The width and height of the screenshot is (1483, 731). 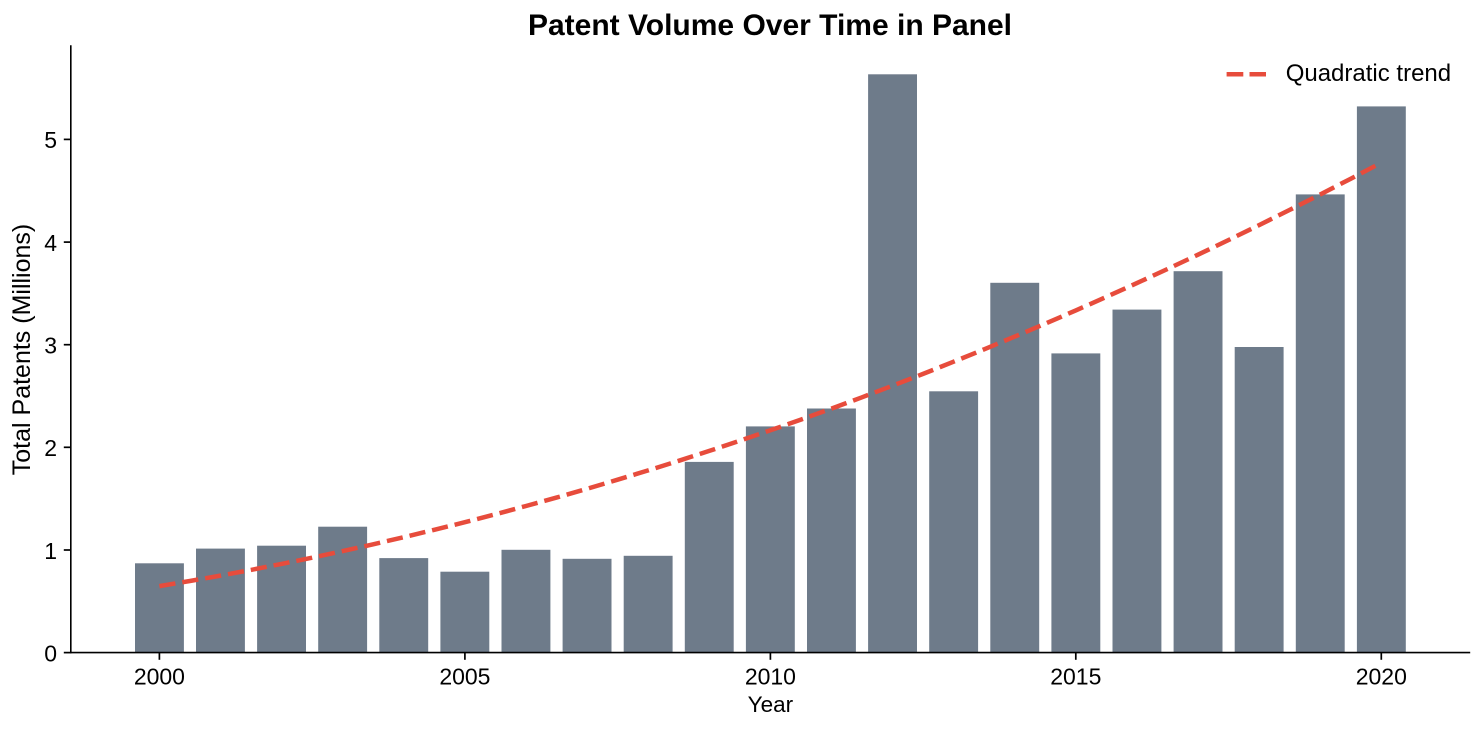 I want to click on svg-text: 2015, so click(x=1075, y=677).